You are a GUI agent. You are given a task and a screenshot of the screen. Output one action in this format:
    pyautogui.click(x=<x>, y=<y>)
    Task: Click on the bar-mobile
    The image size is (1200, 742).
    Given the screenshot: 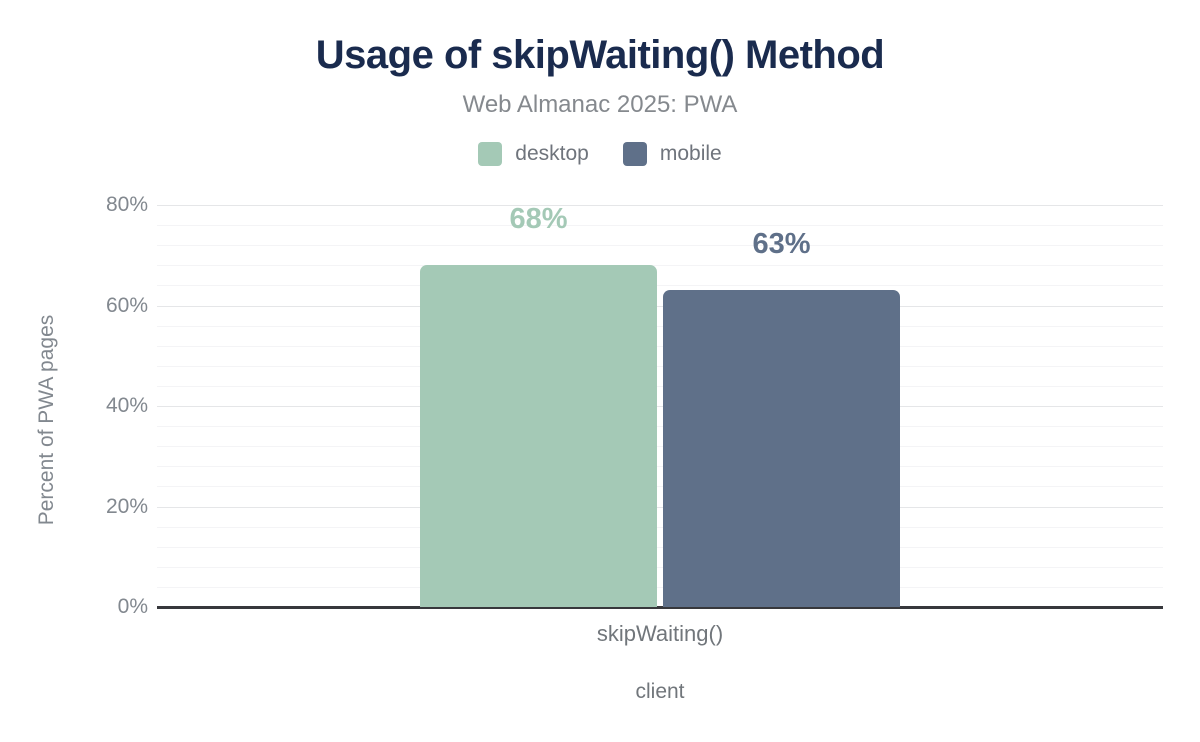 What is the action you would take?
    pyautogui.click(x=781, y=448)
    